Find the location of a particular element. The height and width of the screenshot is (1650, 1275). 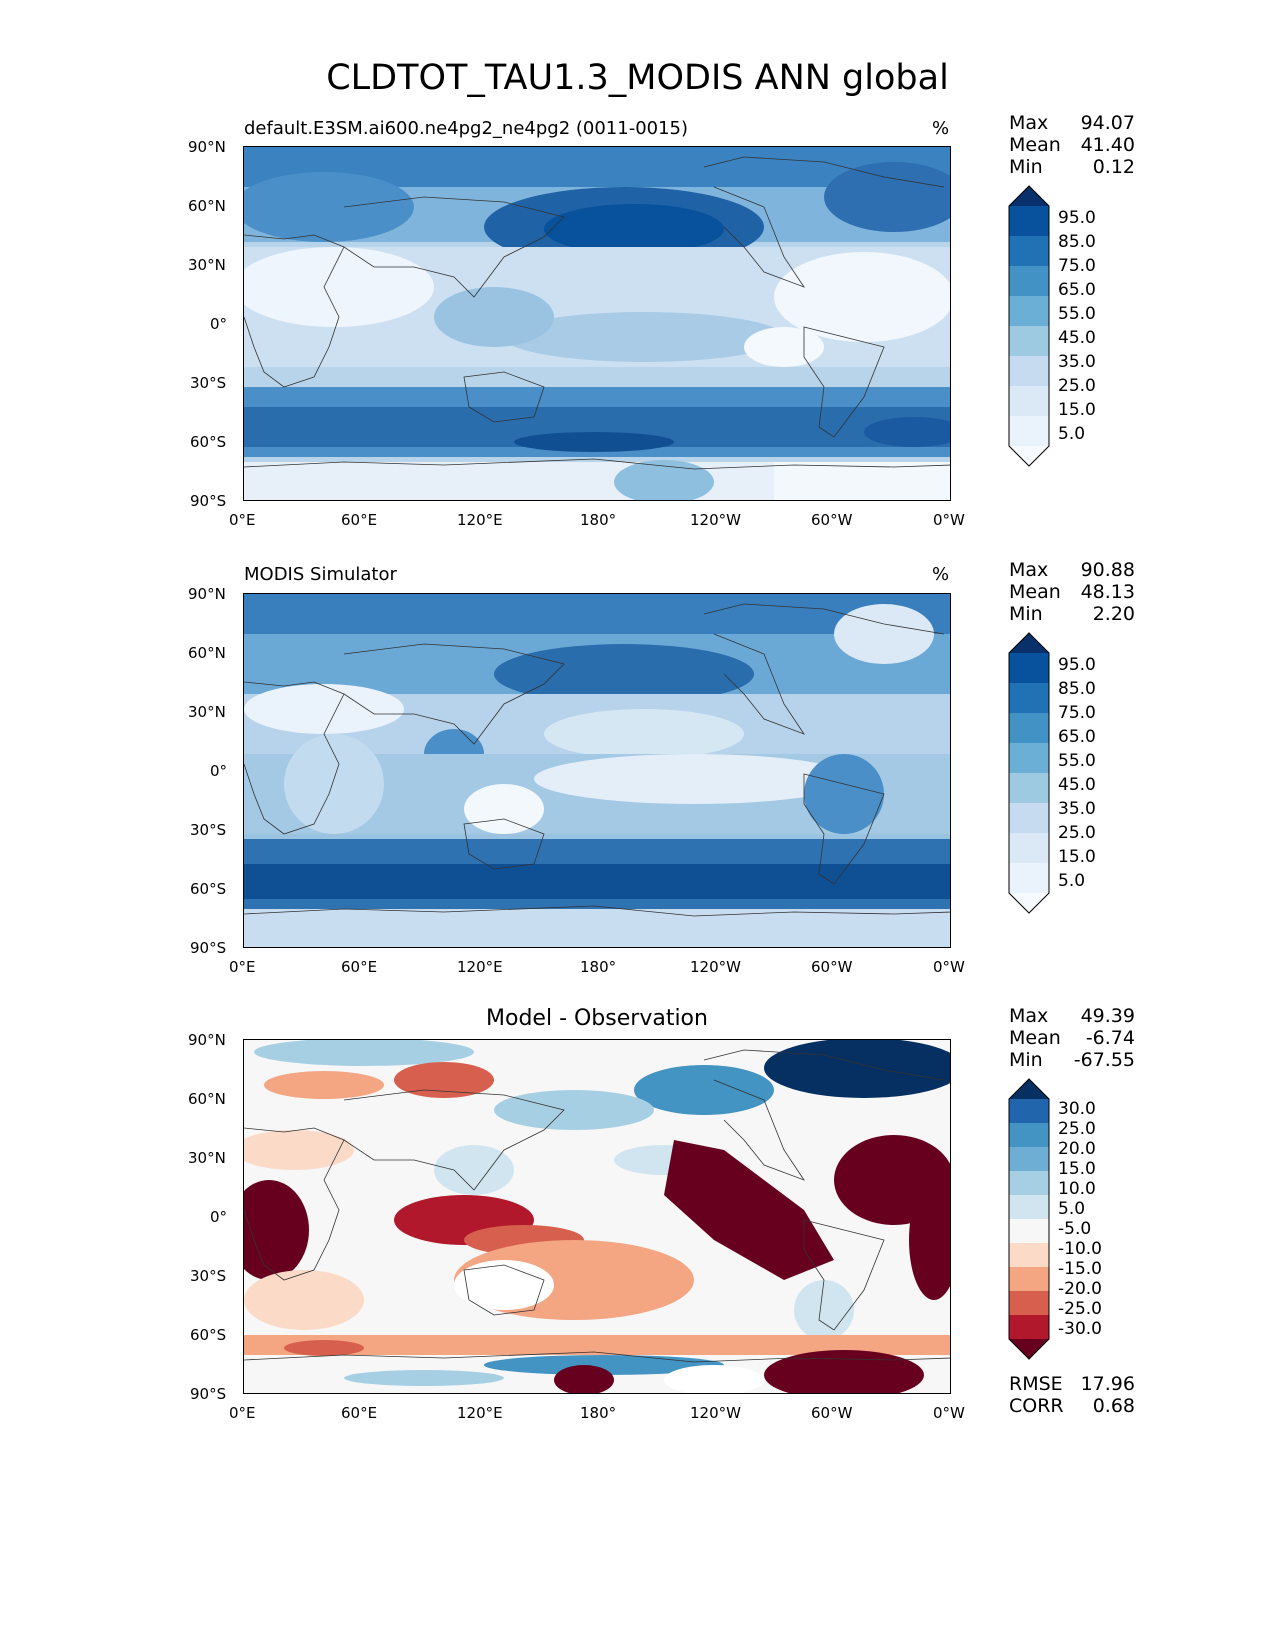

colorbar-tick-label: 10.0 is located at coordinates (1077, 1189).